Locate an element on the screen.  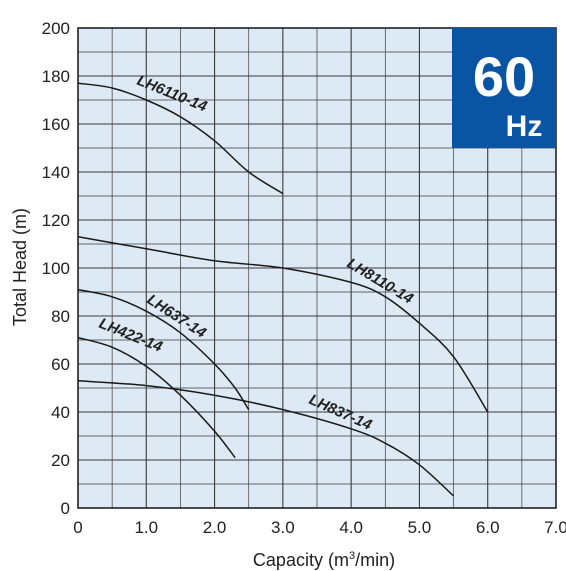
x-tick-label: 4.0 is located at coordinates (351, 527).